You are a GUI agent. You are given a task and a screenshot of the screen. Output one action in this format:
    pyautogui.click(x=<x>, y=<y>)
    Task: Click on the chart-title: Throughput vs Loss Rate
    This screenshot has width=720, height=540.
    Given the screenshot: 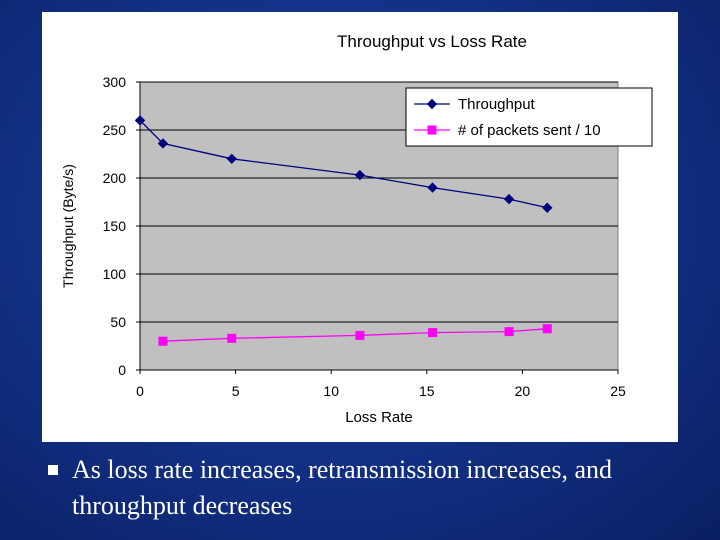 What is the action you would take?
    pyautogui.click(x=432, y=41)
    